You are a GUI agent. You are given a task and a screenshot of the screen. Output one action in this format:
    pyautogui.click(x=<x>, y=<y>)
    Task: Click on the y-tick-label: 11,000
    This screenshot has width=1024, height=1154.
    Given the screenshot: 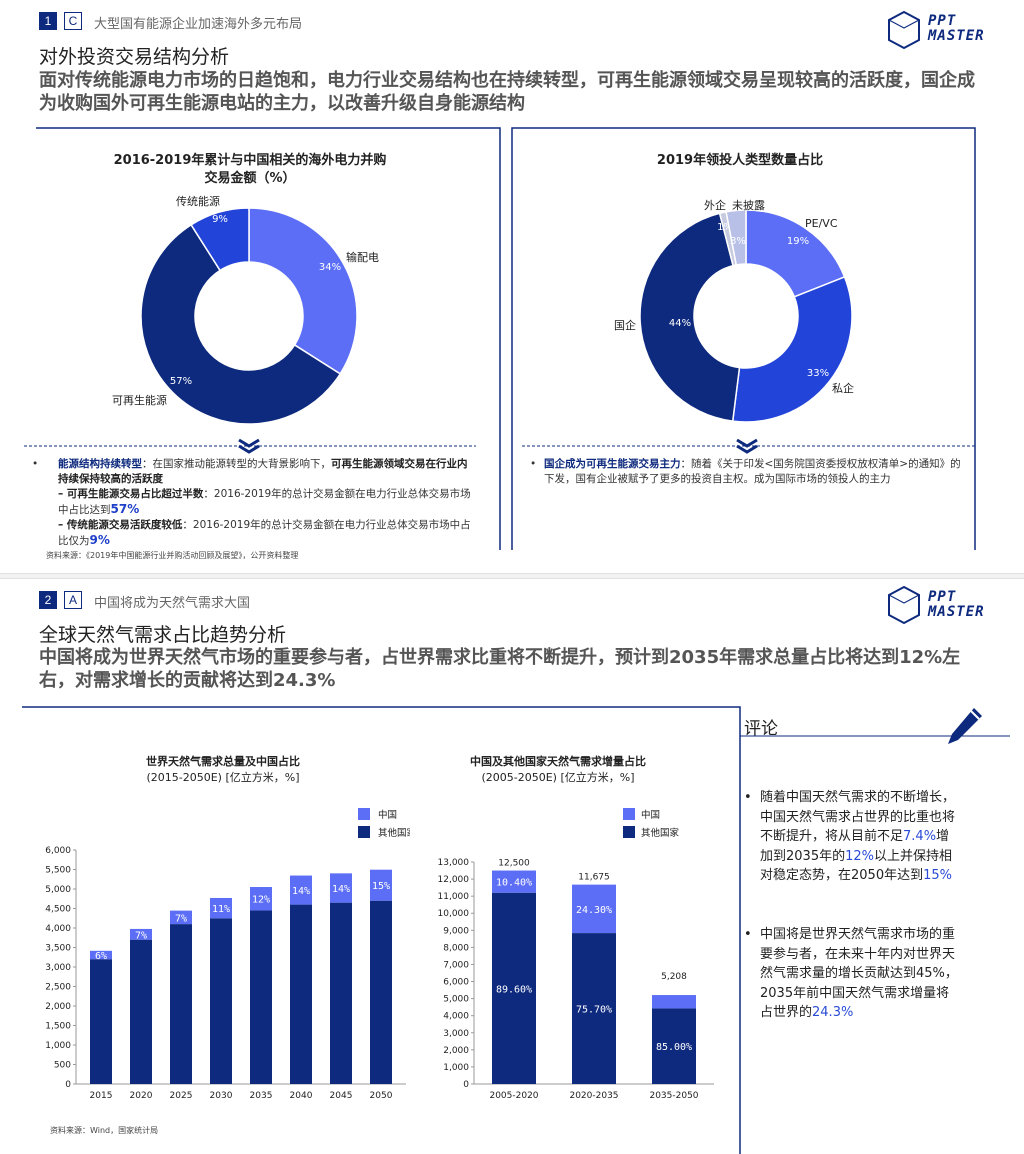 What is the action you would take?
    pyautogui.click(x=454, y=897)
    